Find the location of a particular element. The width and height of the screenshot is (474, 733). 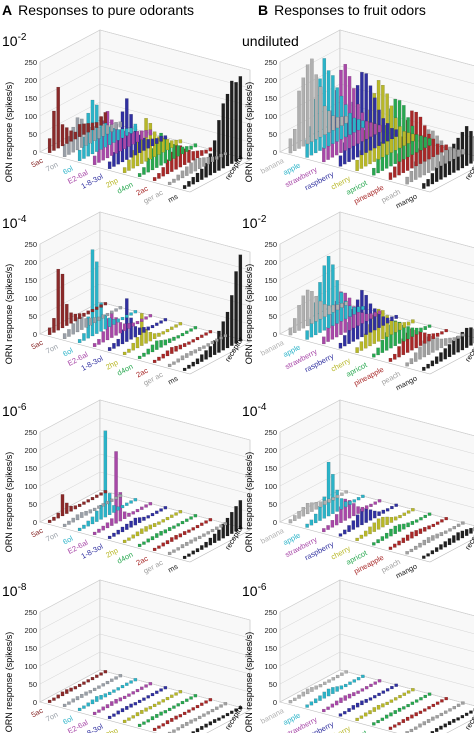

concentration-base: undiluted is located at coordinates (270, 41).